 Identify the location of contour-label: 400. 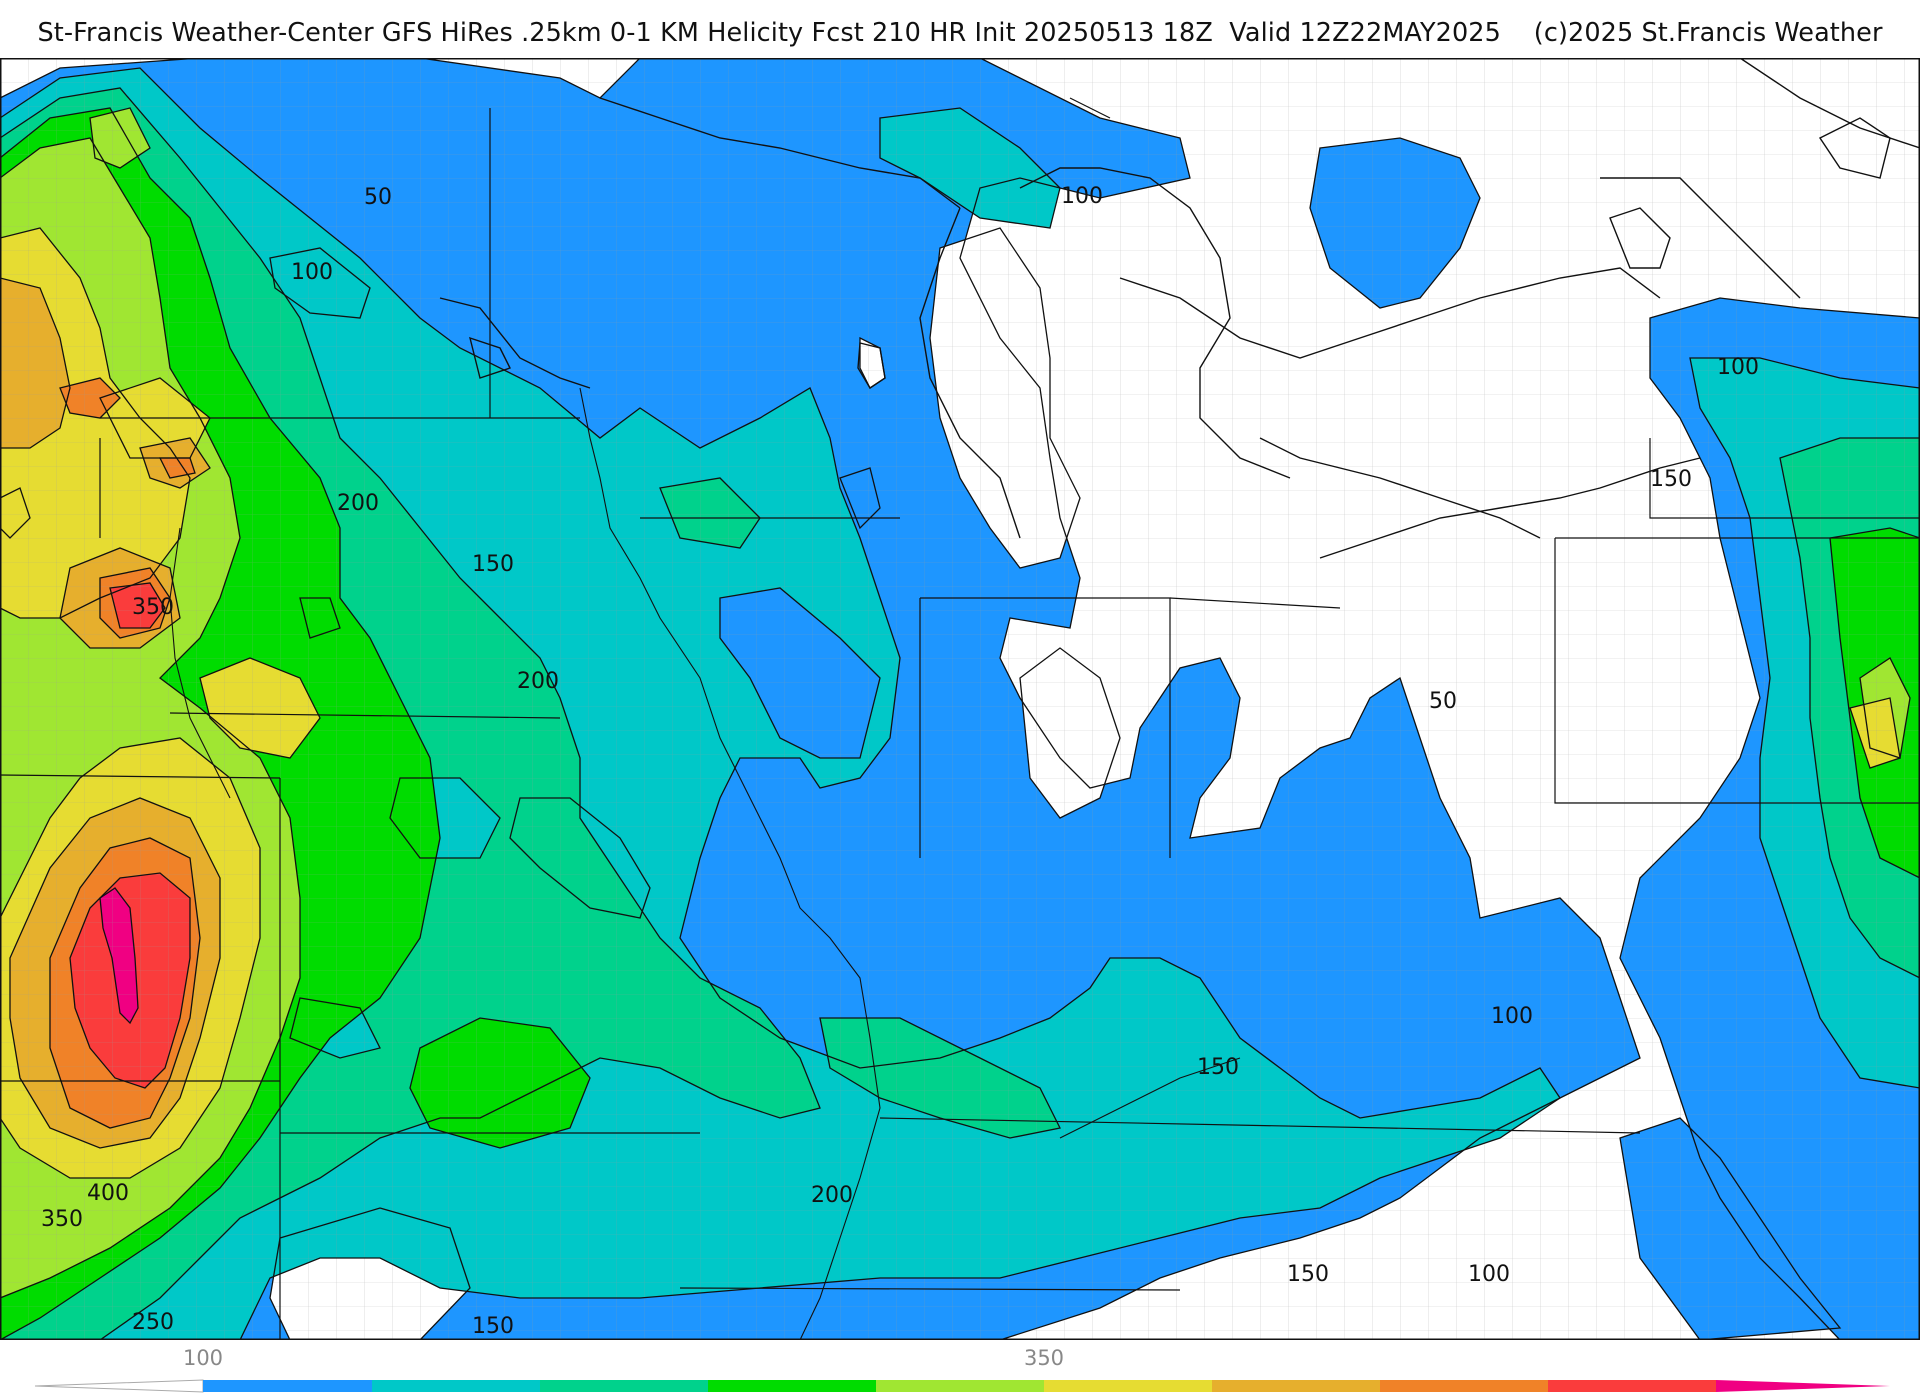
(108, 1193).